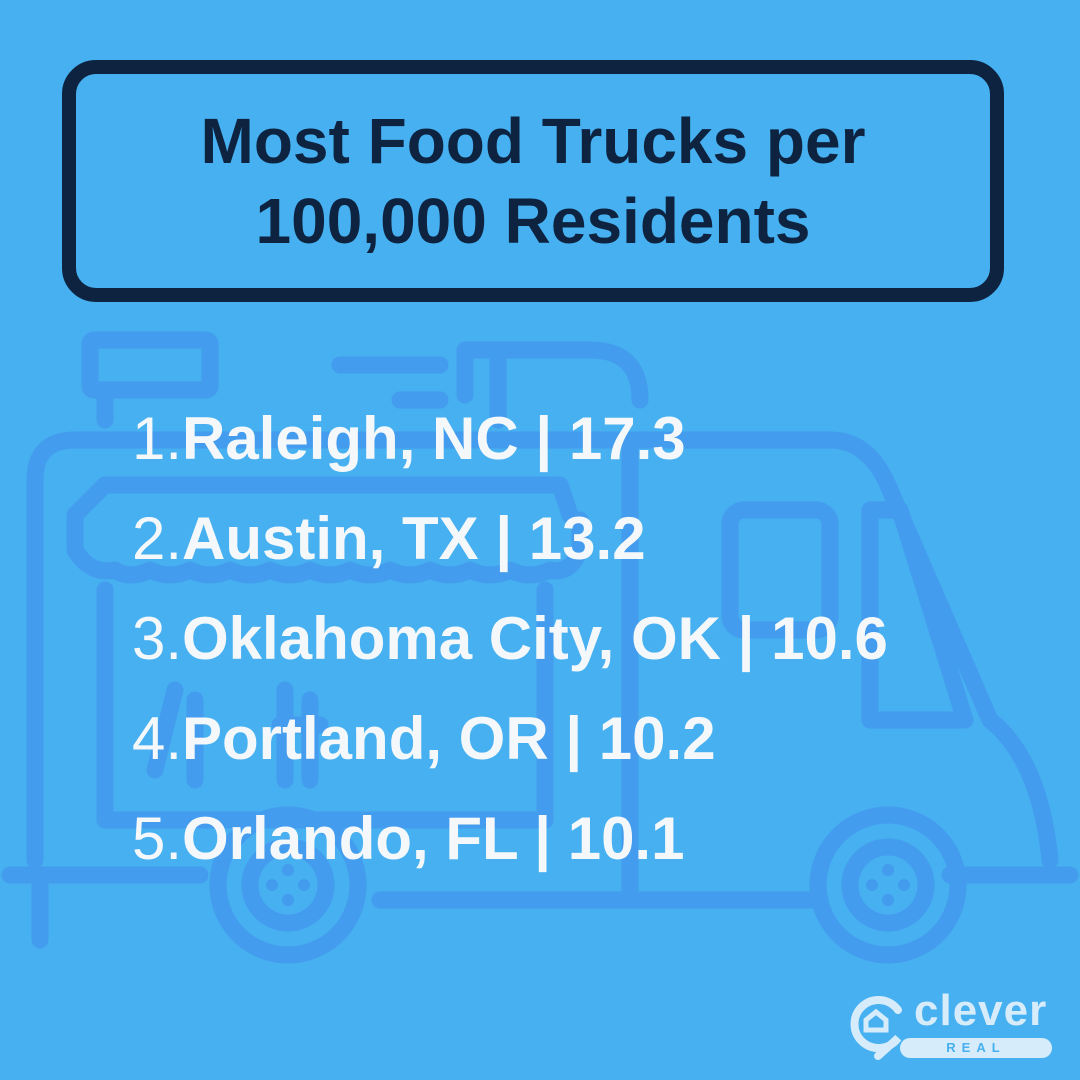 This screenshot has width=1080, height=1080. I want to click on list-item: 4. Portland, OR | 10.2, so click(499, 738).